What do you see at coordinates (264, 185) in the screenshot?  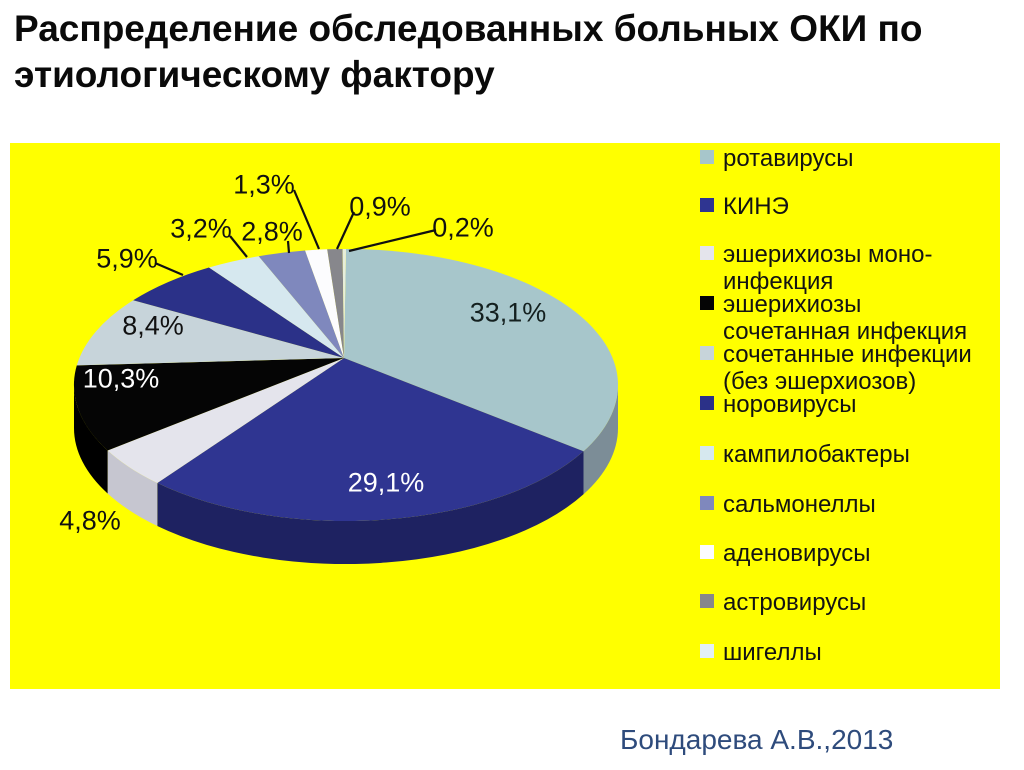 I see `pie-label-adenovirusy: 1,3%` at bounding box center [264, 185].